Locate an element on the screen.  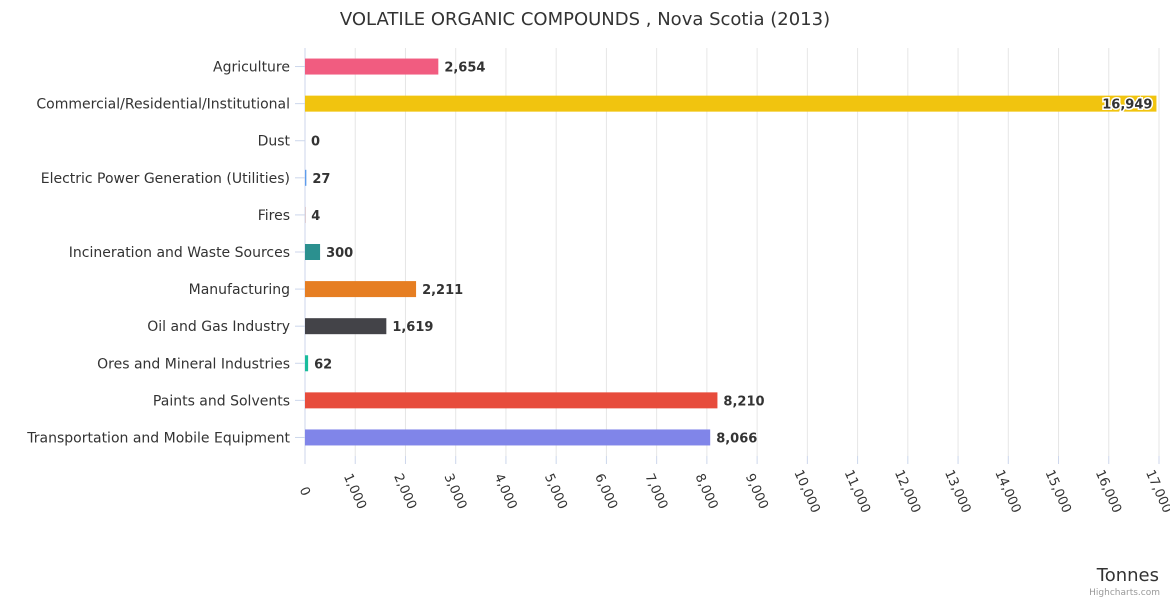
x-tick-label: 12,000 is located at coordinates (907, 492).